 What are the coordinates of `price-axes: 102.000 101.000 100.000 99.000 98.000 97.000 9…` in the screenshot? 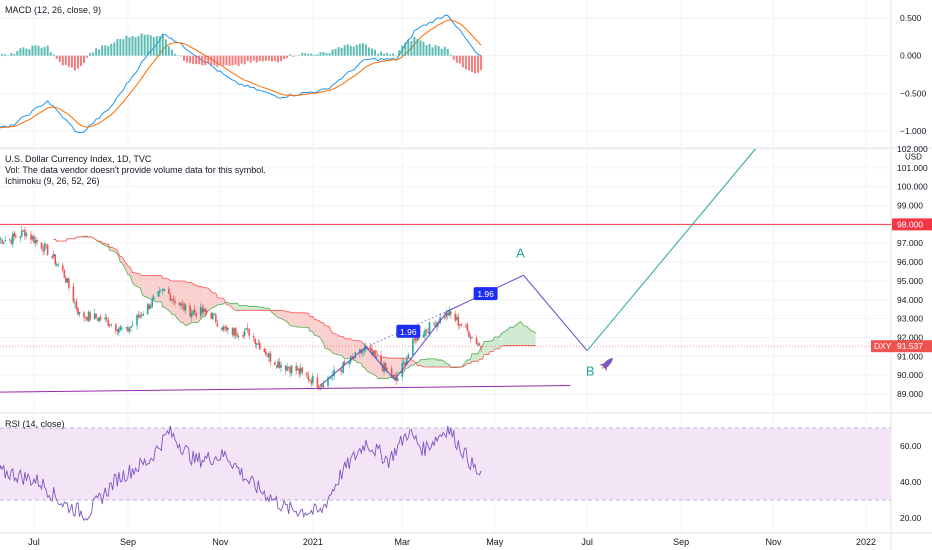 It's located at (901, 268).